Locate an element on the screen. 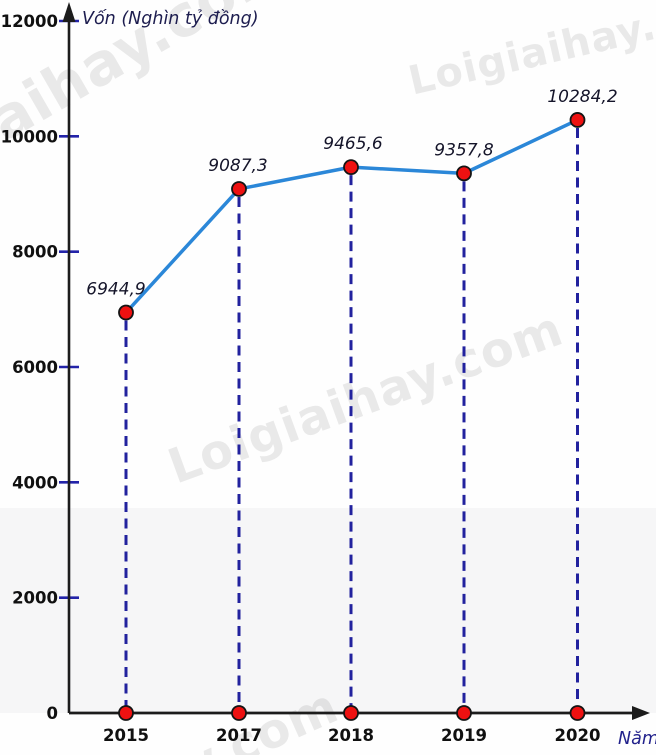 This screenshot has height=755, width=656. data-point-label: 9357,8 is located at coordinates (464, 150).